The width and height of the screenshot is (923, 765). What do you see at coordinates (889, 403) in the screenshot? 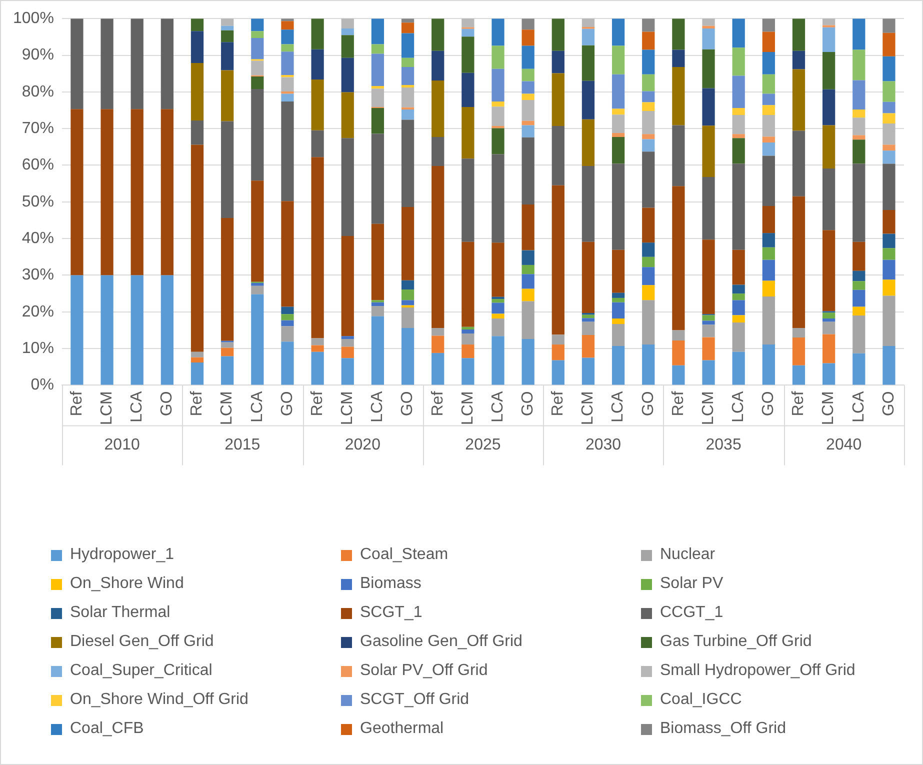
I see `x-tick-label: GO` at bounding box center [889, 403].